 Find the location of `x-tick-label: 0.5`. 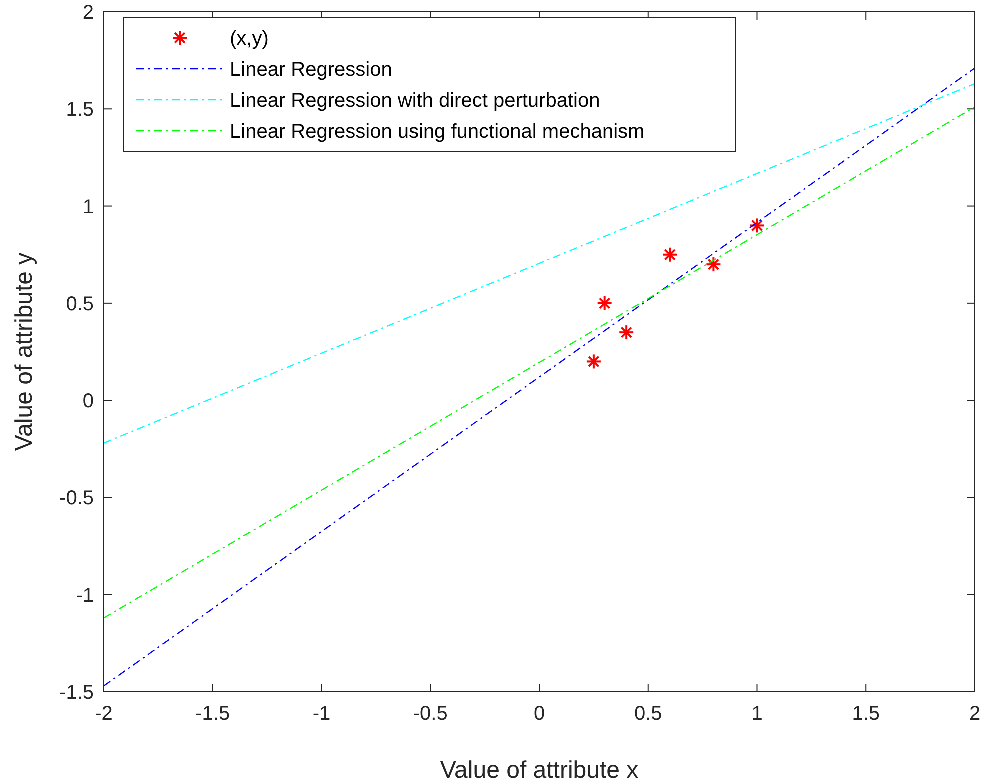

x-tick-label: 0.5 is located at coordinates (648, 714).